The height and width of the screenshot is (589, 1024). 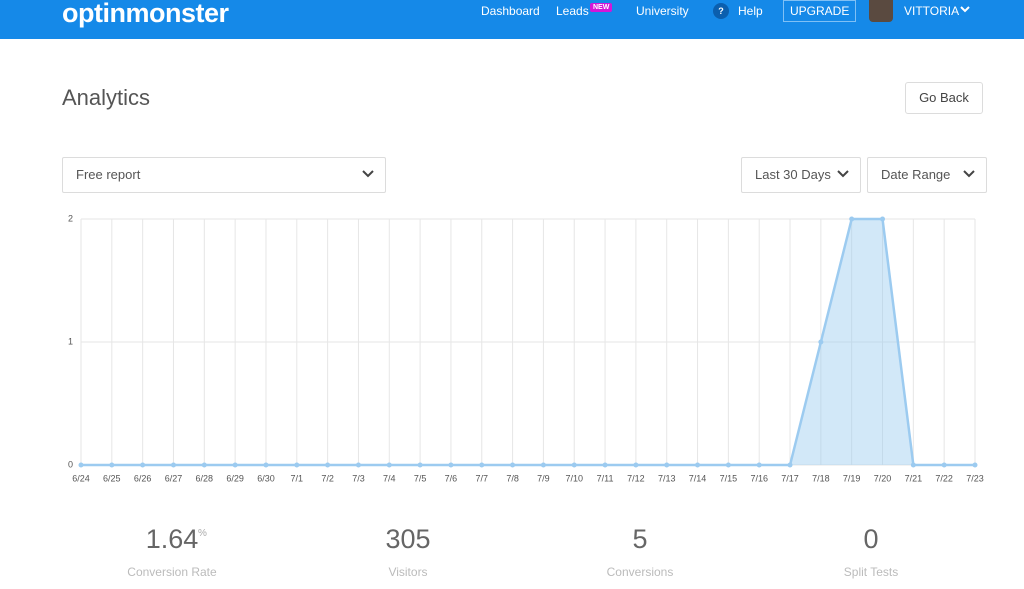 What do you see at coordinates (512, 19) in the screenshot?
I see `top-bar` at bounding box center [512, 19].